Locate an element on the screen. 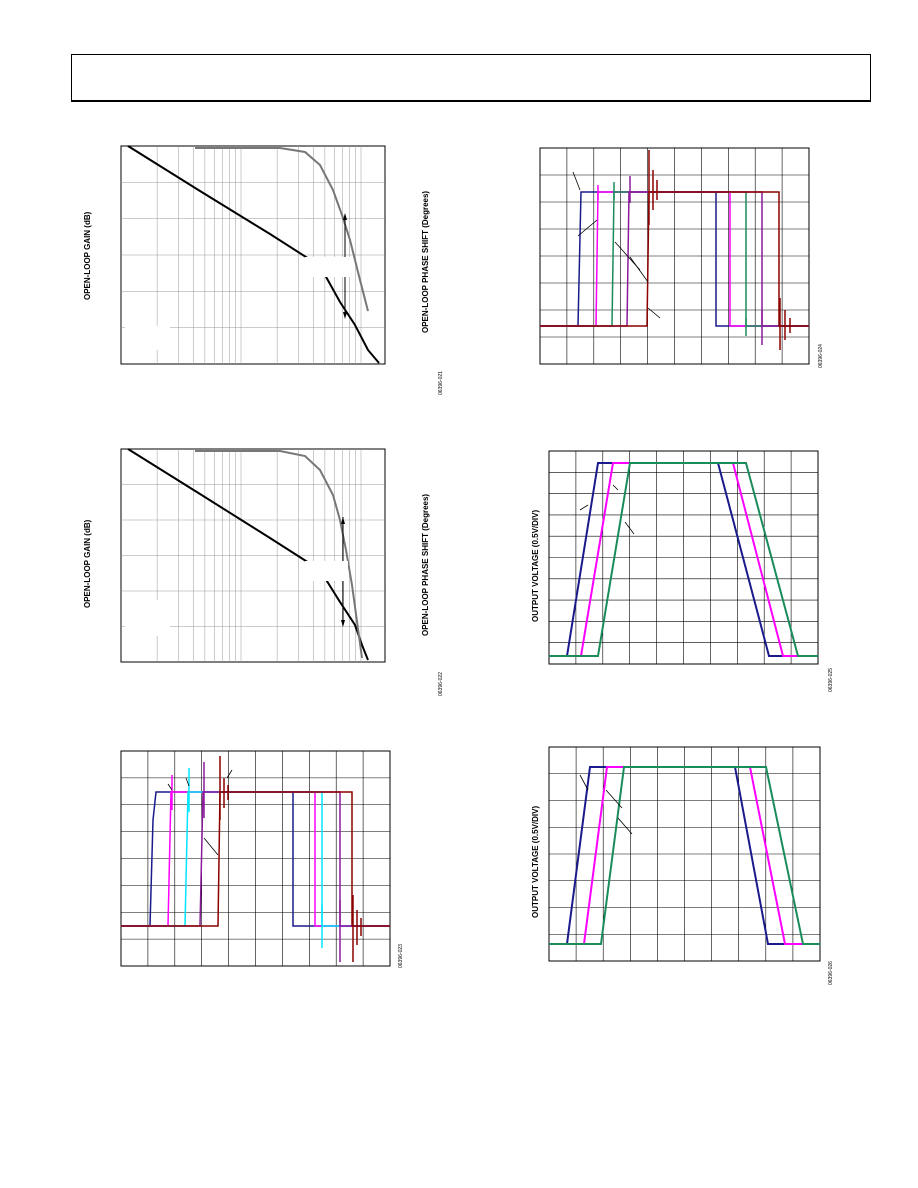 This screenshot has width=918, height=1188. gain1-y2label: OPEN-LOOP PHASE SHIFT (Degrees) is located at coordinates (425, 262).